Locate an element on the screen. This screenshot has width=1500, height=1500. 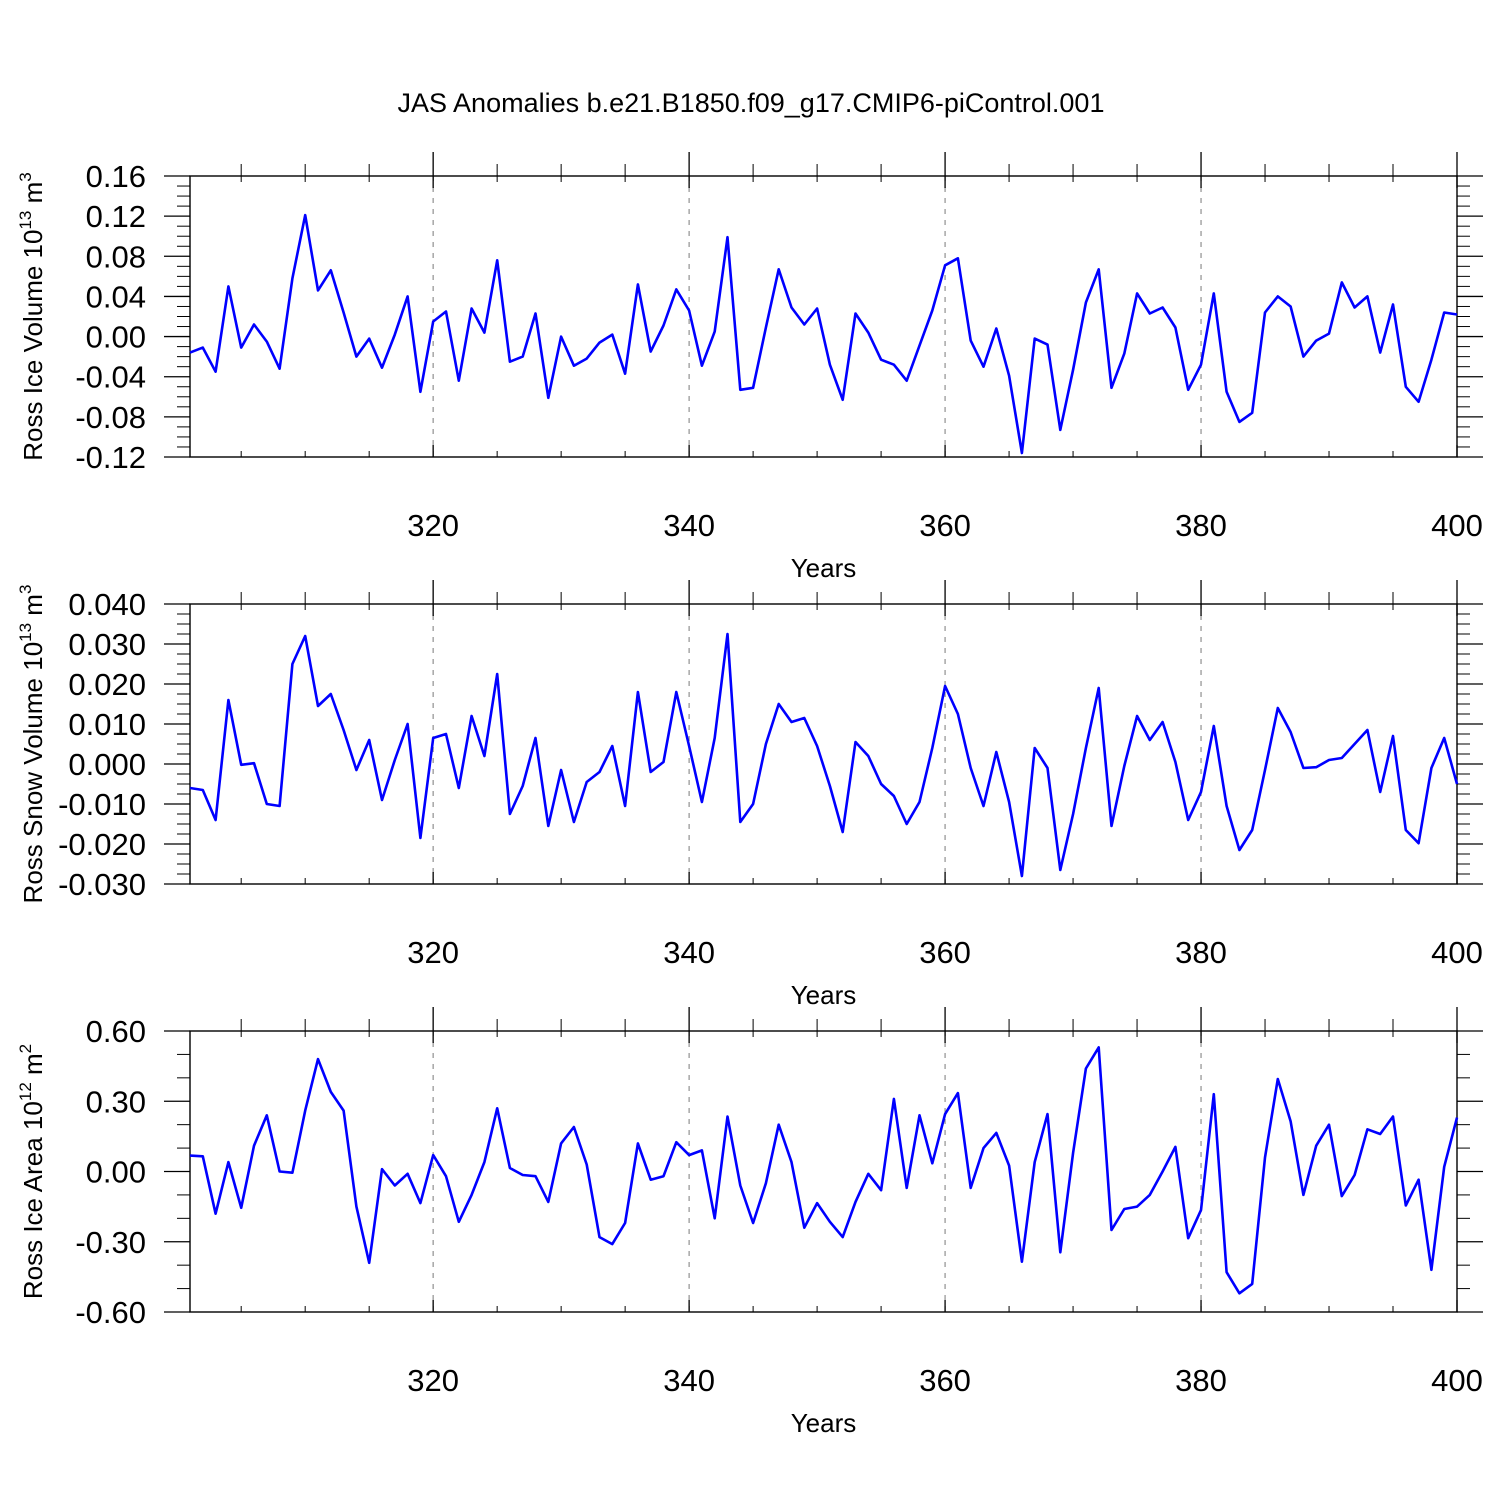
y-tick-label: -0.030 is located at coordinates (102, 884).